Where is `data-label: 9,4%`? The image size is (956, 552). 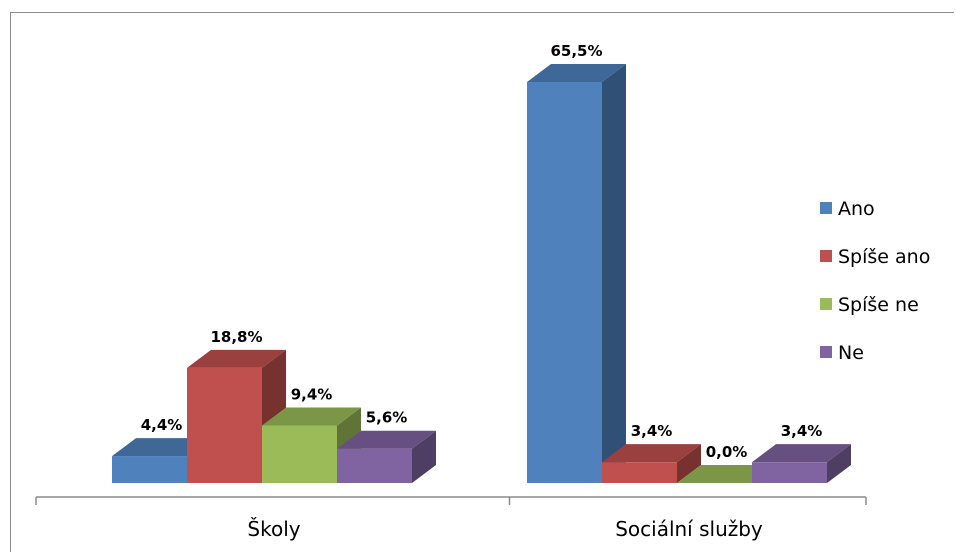
data-label: 9,4% is located at coordinates (312, 394).